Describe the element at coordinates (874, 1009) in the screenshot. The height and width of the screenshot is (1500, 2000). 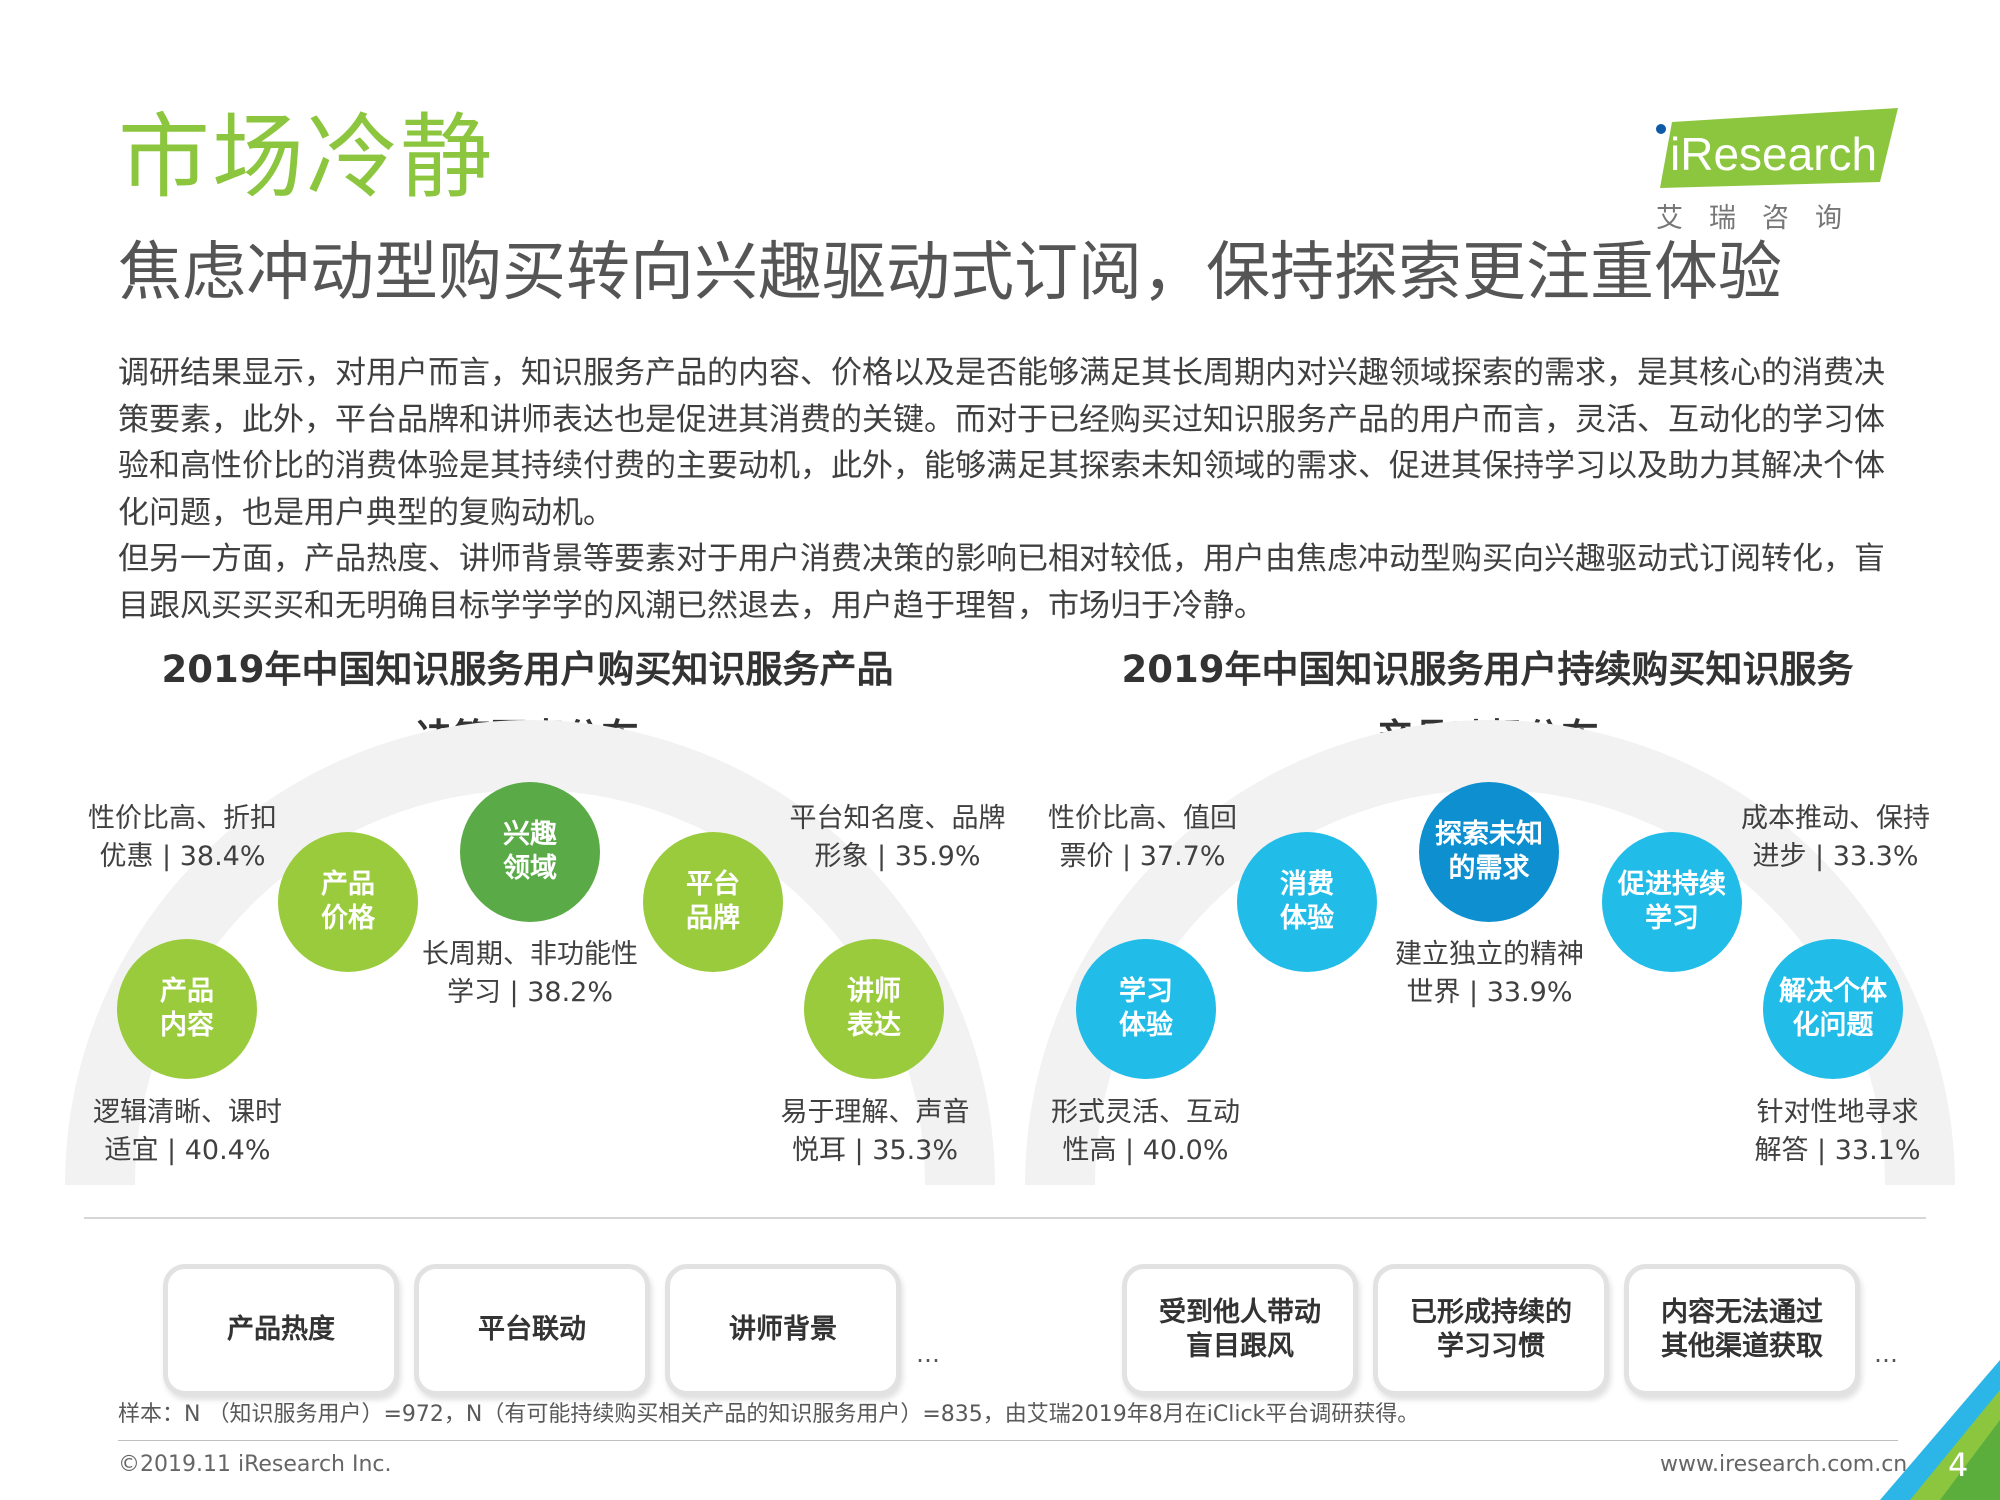
I see `circle-lecturer-expression: 讲师 表达` at that location.